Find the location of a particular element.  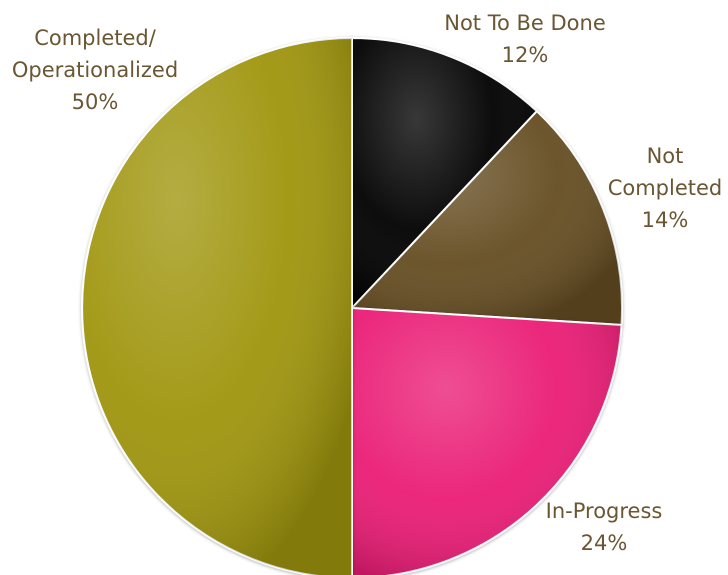

slice-label: Completed/ is located at coordinates (95, 38).